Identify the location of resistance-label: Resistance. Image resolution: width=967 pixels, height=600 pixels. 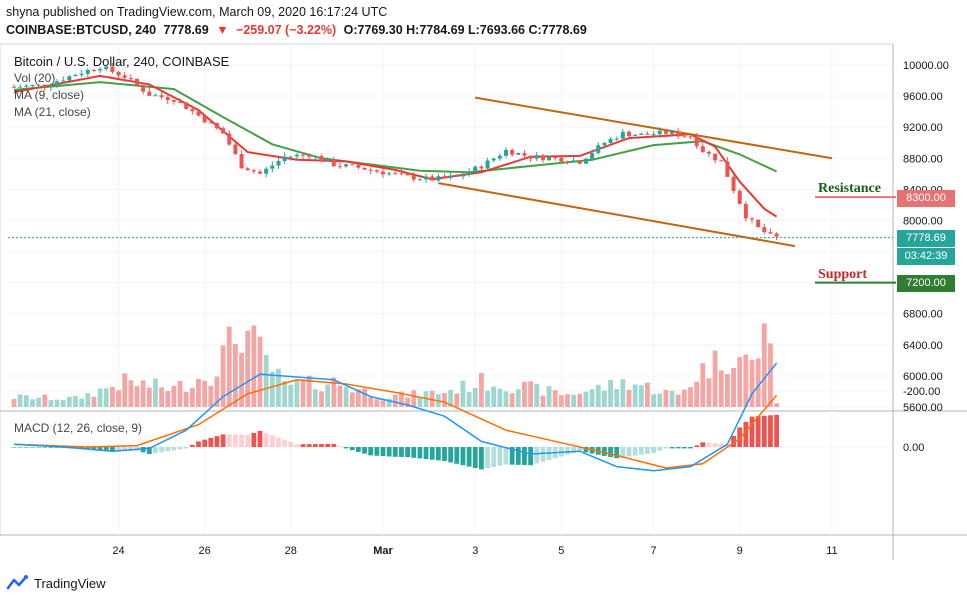
(849, 188).